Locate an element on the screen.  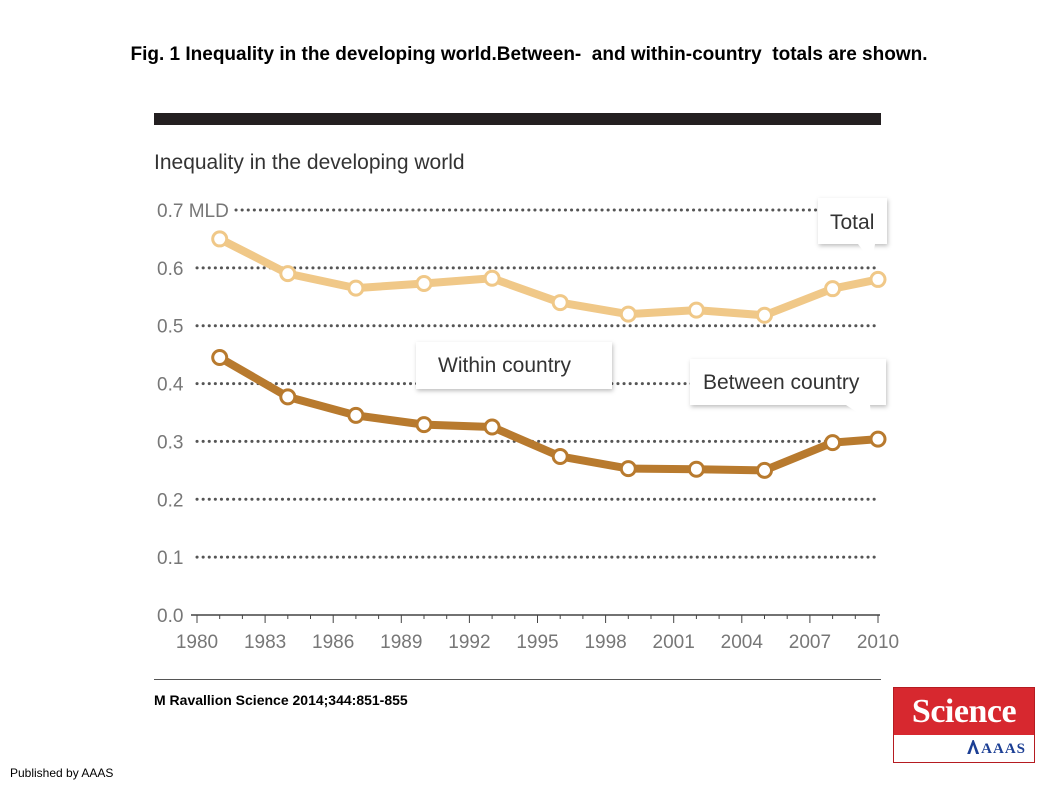
x-tick-label: 2001 is located at coordinates (674, 642).